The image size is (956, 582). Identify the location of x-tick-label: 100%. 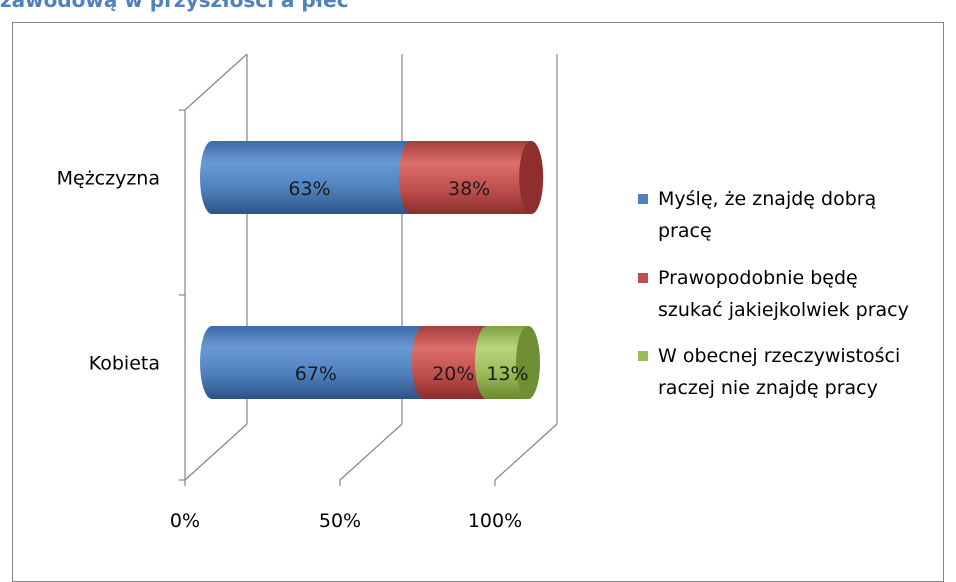
(495, 521).